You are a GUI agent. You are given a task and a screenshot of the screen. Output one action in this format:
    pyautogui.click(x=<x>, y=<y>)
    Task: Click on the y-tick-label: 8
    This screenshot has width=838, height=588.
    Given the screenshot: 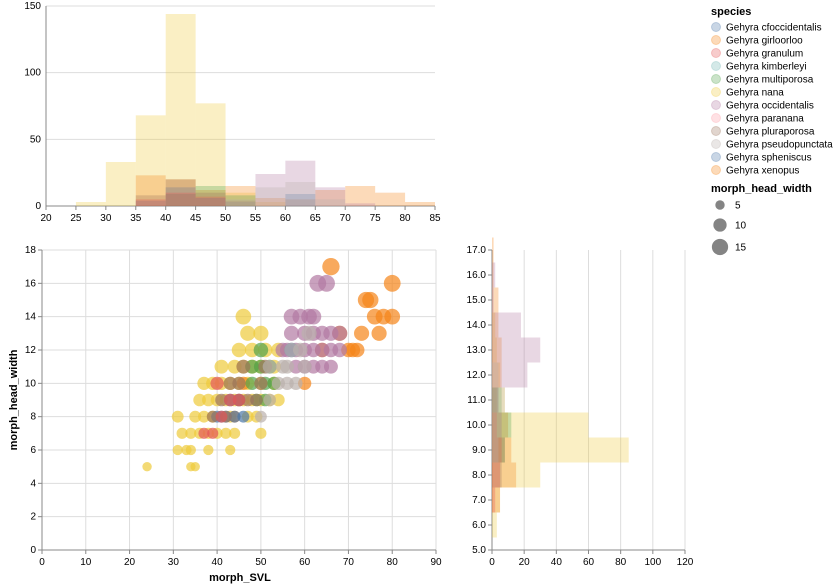 What is the action you would take?
    pyautogui.click(x=33, y=417)
    